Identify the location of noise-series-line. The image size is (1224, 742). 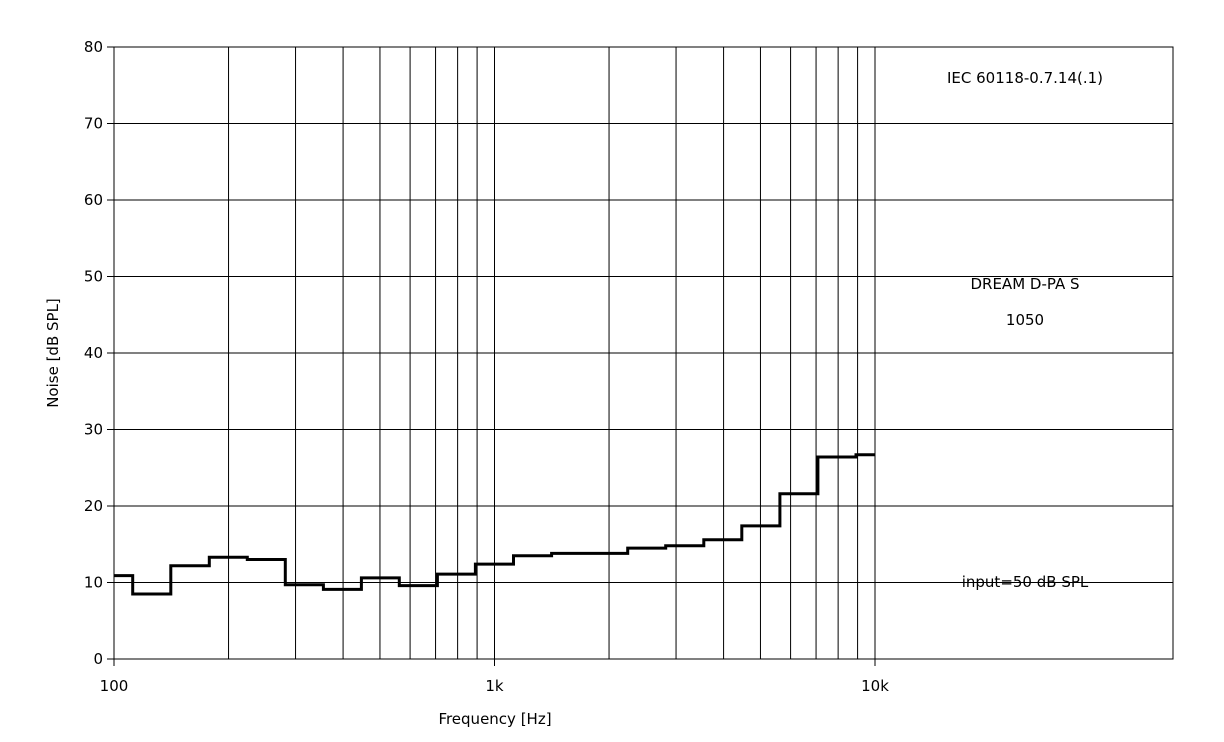
(494, 524).